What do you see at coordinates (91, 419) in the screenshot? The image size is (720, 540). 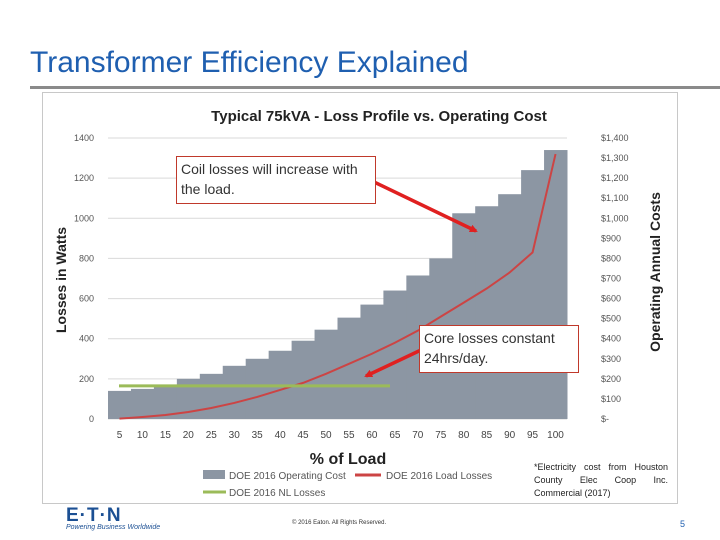 I see `y-tick-label: 0` at bounding box center [91, 419].